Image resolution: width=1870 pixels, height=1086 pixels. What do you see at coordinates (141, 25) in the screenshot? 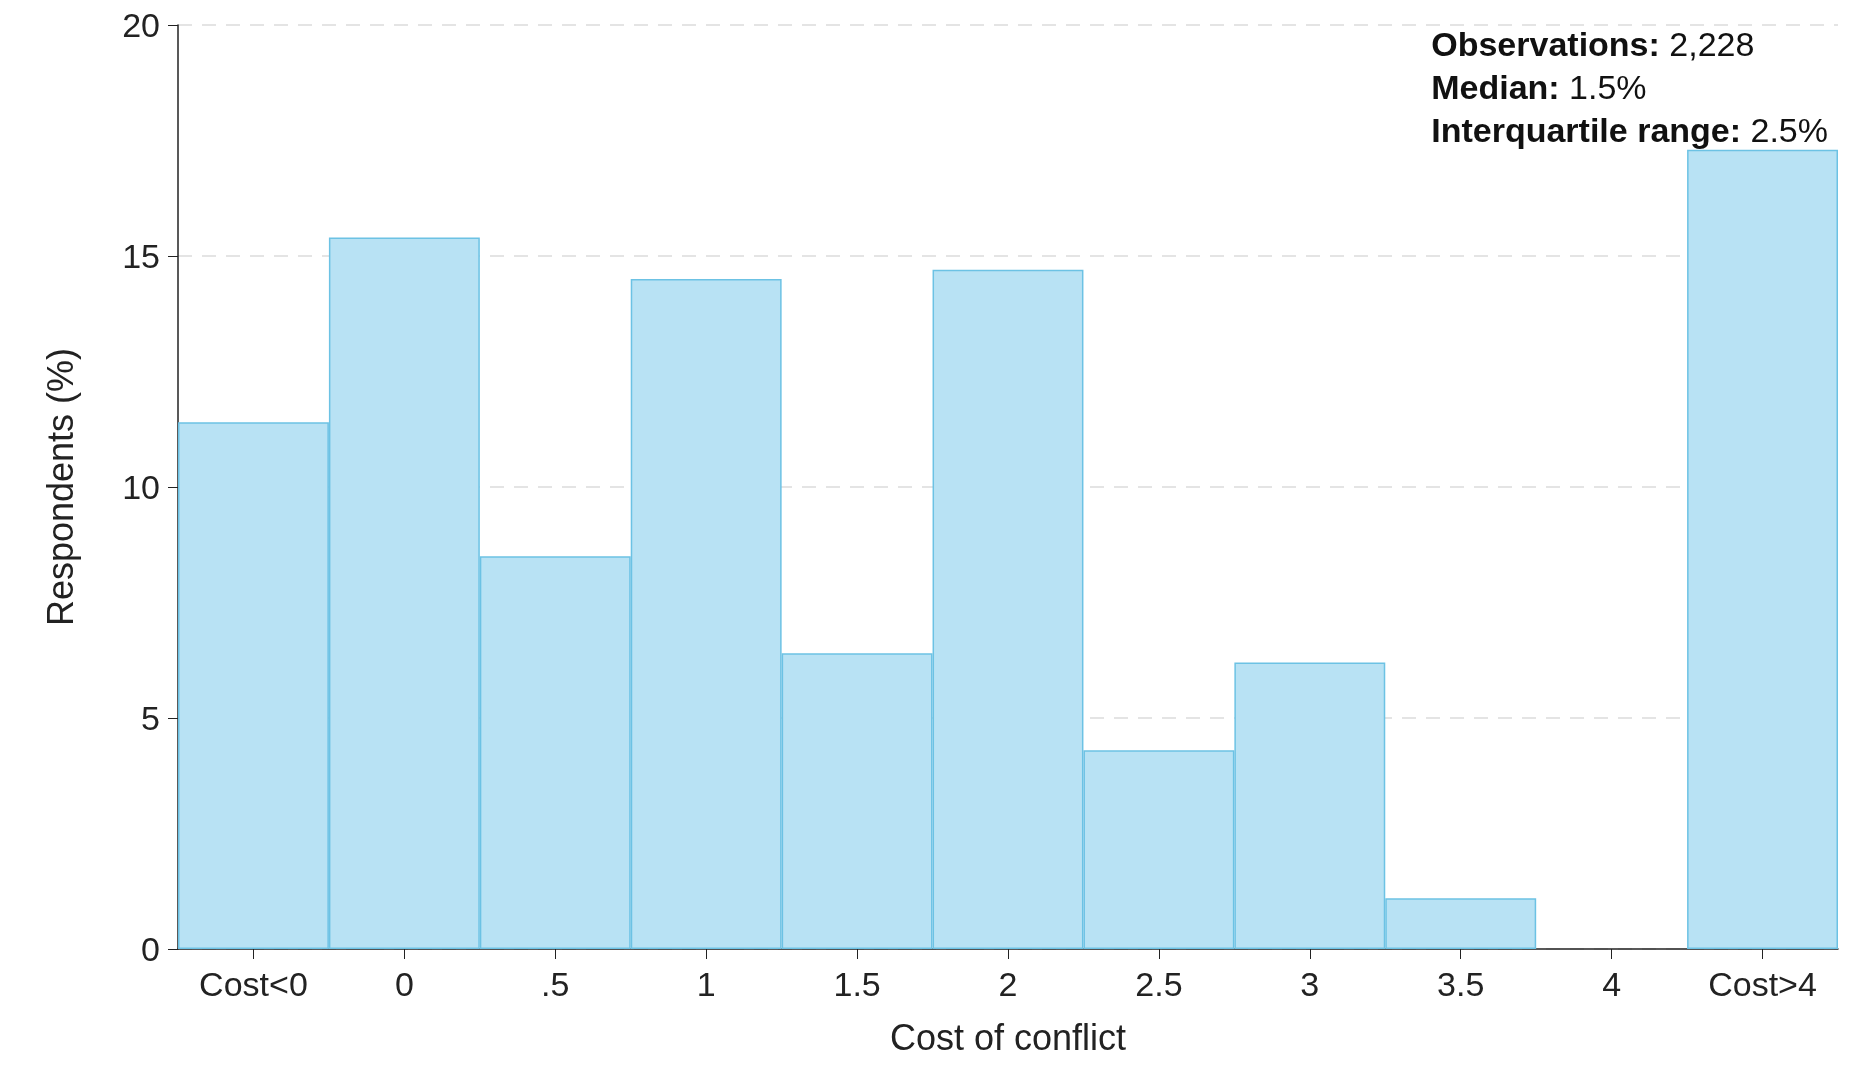
I see `y-tick-label: 20` at bounding box center [141, 25].